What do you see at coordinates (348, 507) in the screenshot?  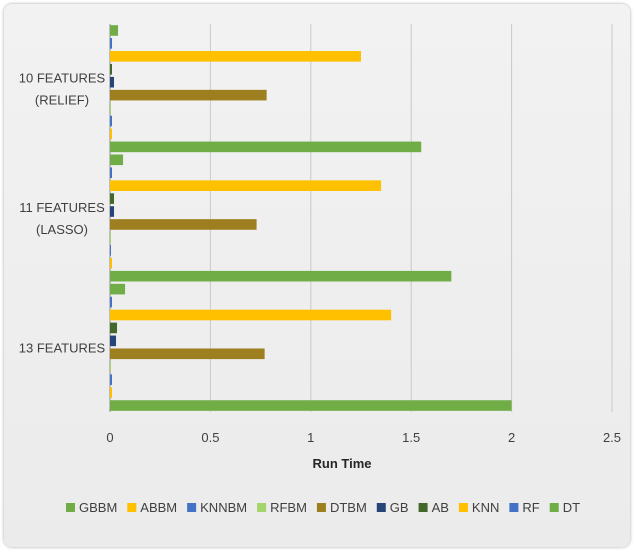 I see `legend-label: DTBM` at bounding box center [348, 507].